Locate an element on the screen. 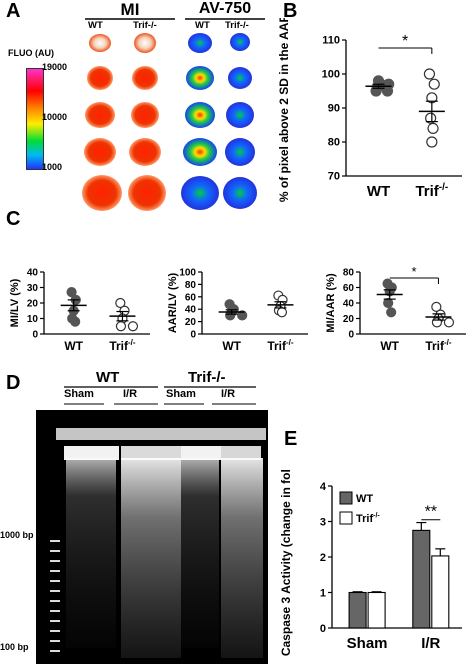  legend-label: Trif-/- is located at coordinates (368, 519).